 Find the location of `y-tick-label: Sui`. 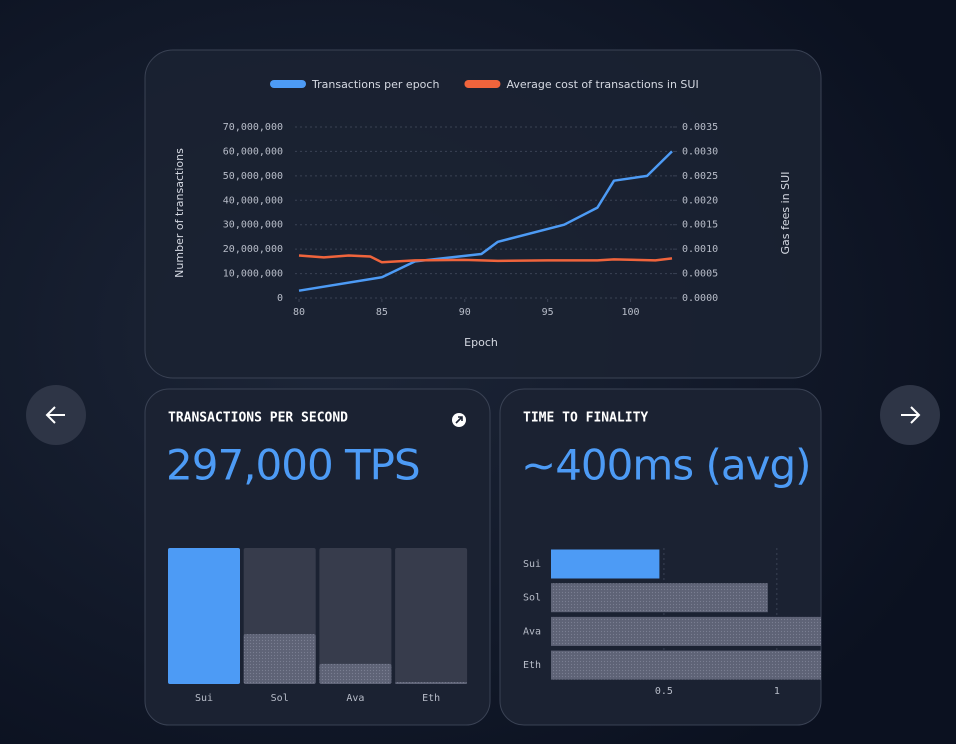

y-tick-label: Sui is located at coordinates (532, 564).